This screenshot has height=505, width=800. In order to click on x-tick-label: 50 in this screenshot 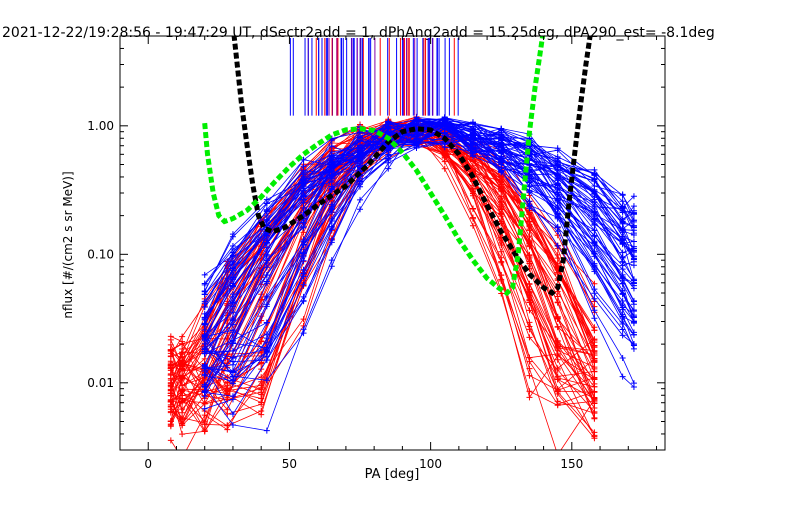, I will do `click(289, 464)`.